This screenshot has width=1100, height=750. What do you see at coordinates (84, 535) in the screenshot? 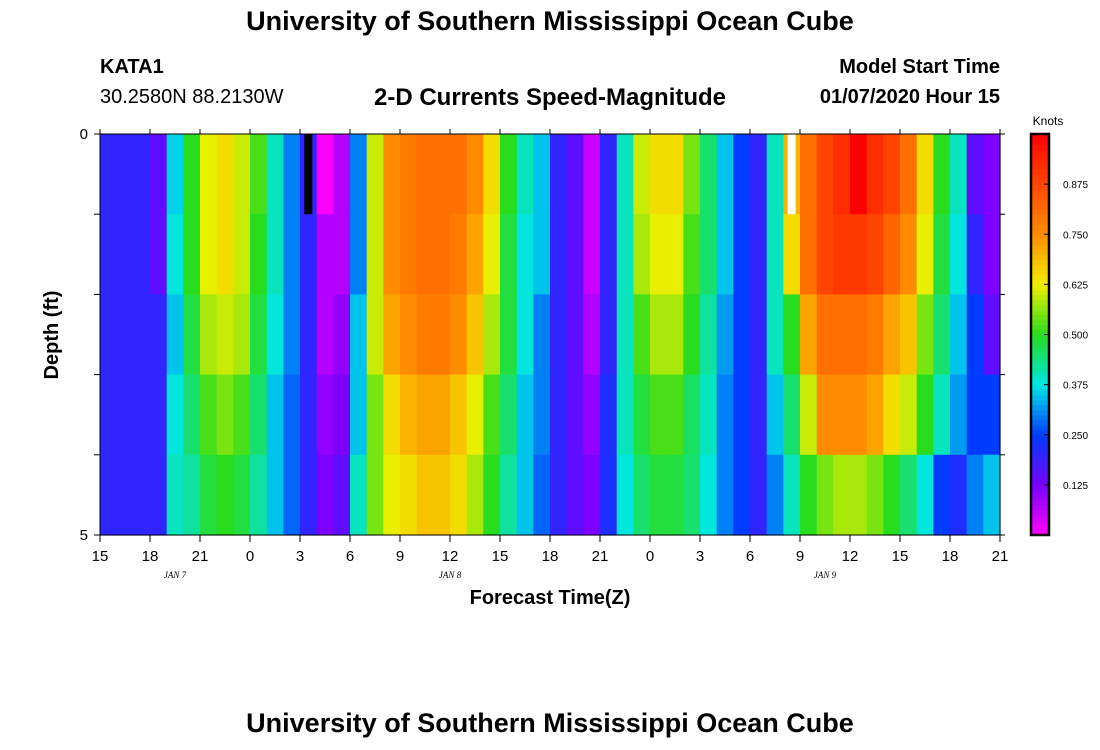
I see `y-tick-label: 5` at bounding box center [84, 535].